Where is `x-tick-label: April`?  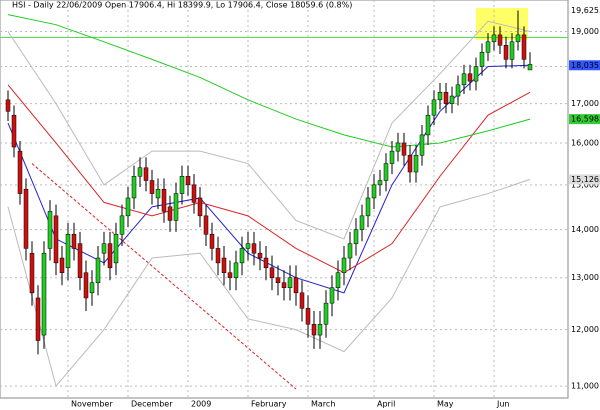 x-tick-label: April is located at coordinates (386, 404).